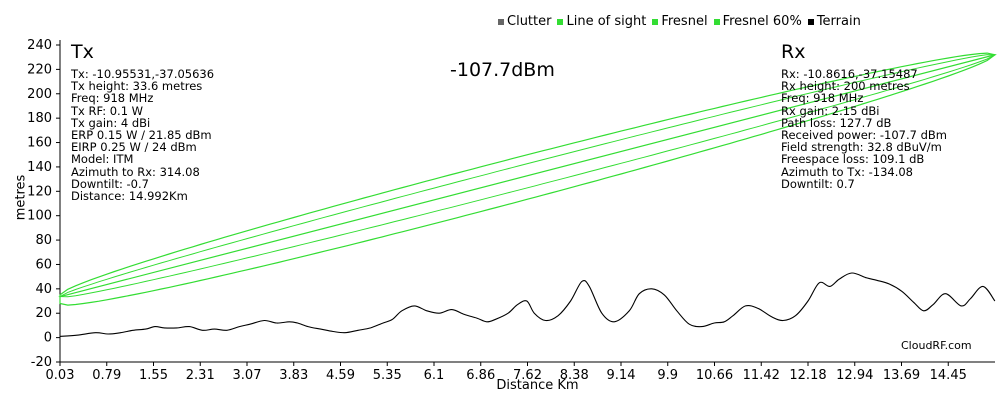  What do you see at coordinates (141, 135) in the screenshot?
I see `tx-info-line: ERP 0.15 W / 21.85 dBm` at bounding box center [141, 135].